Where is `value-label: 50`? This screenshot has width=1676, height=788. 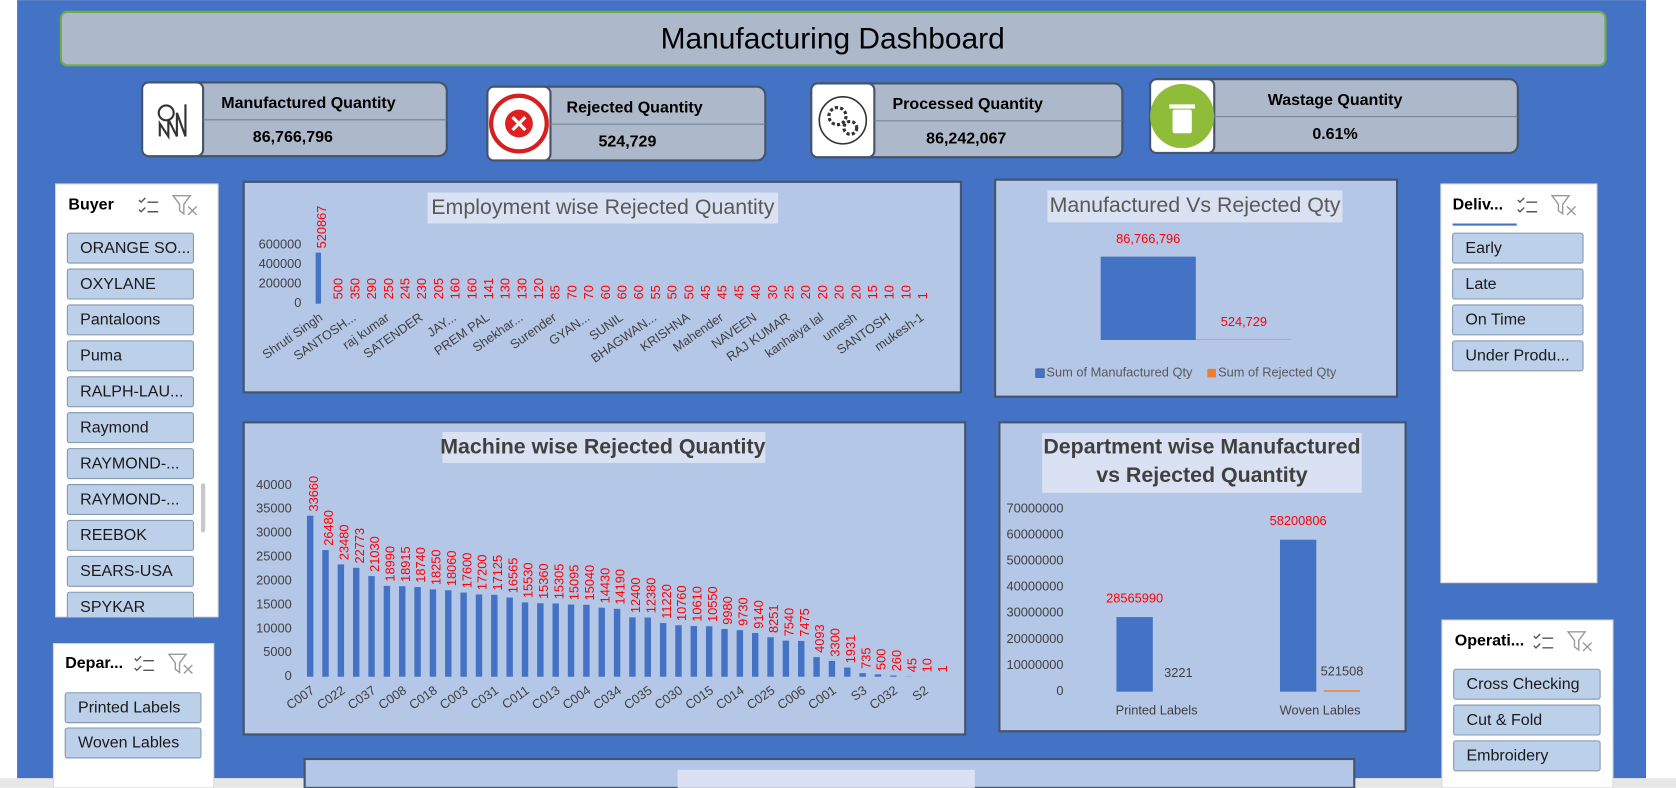
value-label: 50 is located at coordinates (672, 292).